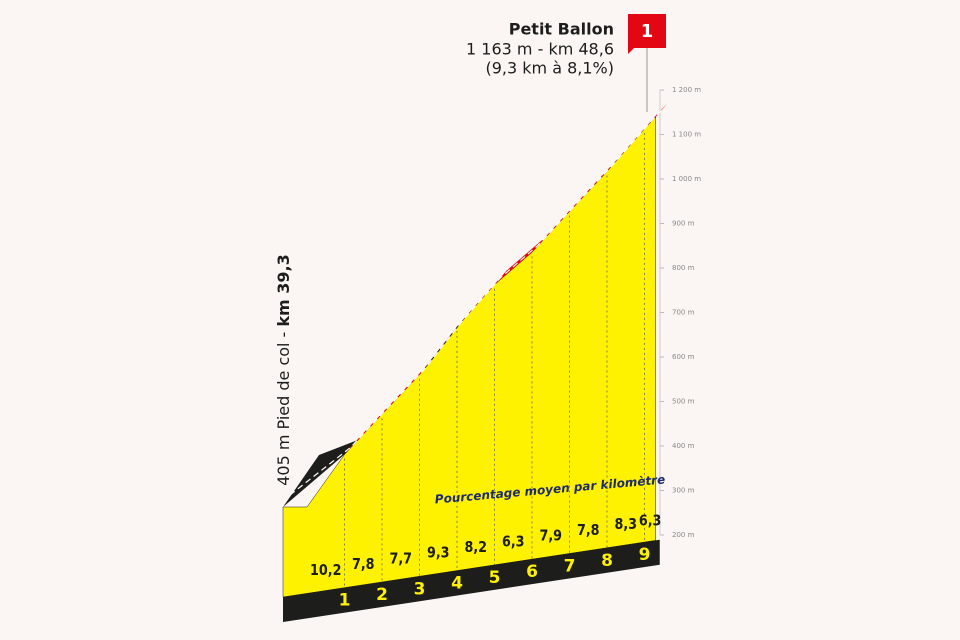 The width and height of the screenshot is (960, 640). Describe the element at coordinates (625, 524) in the screenshot. I see `gradient-label: 8,3` at that location.